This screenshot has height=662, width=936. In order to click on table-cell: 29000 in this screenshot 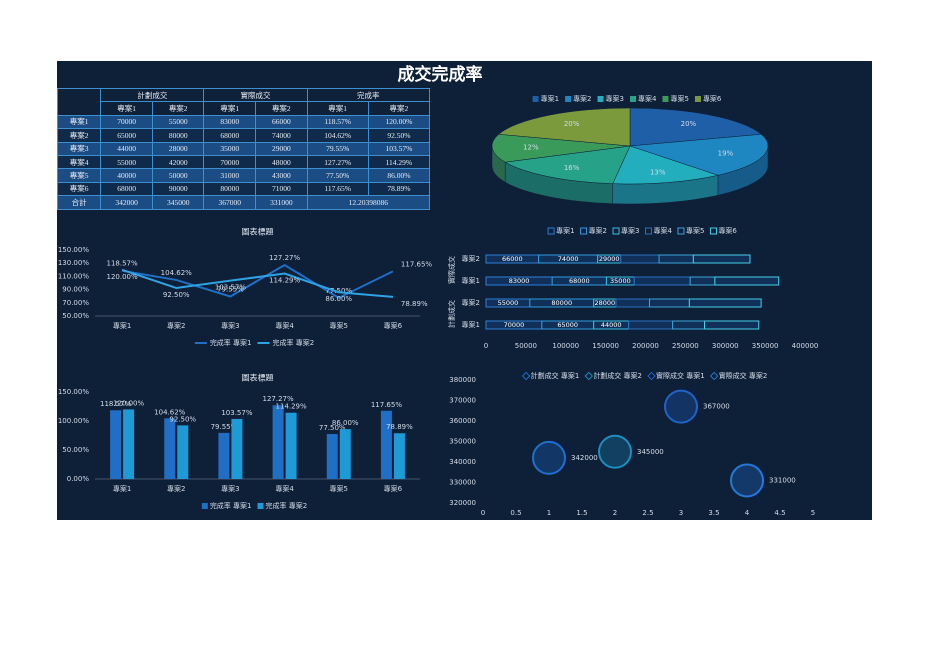, I will do `click(281, 148)`.